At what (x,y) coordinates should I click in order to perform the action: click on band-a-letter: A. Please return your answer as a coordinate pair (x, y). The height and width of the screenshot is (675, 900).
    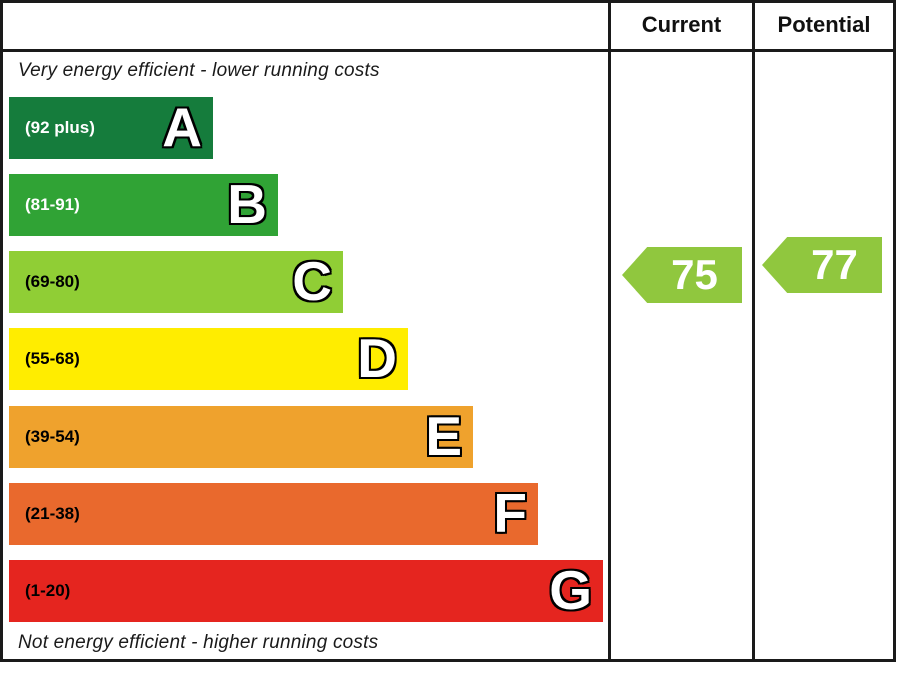
    Looking at the image, I should click on (182, 127).